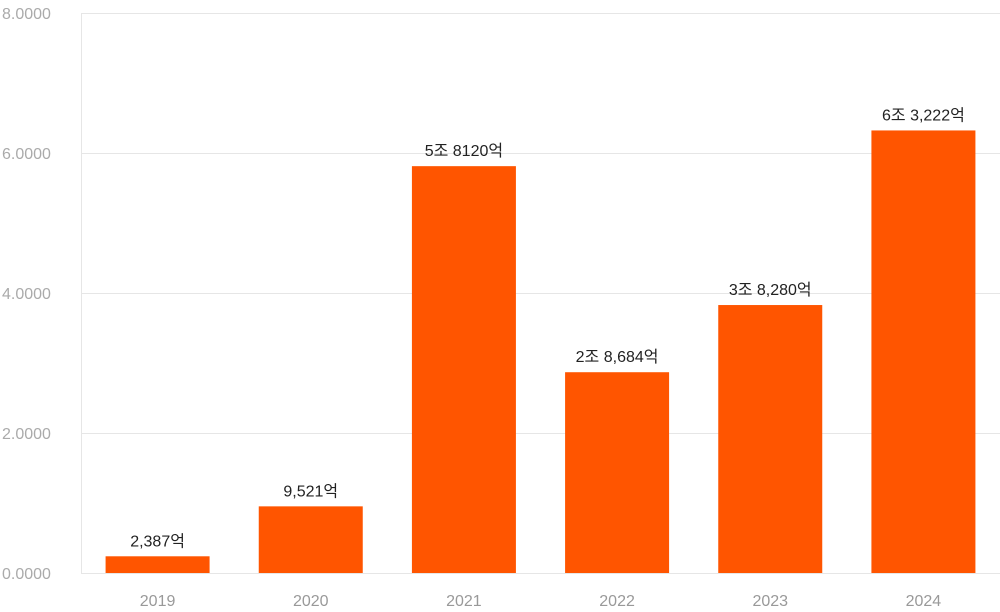 This screenshot has width=1000, height=612. I want to click on x-tick-label: 2019, so click(158, 601).